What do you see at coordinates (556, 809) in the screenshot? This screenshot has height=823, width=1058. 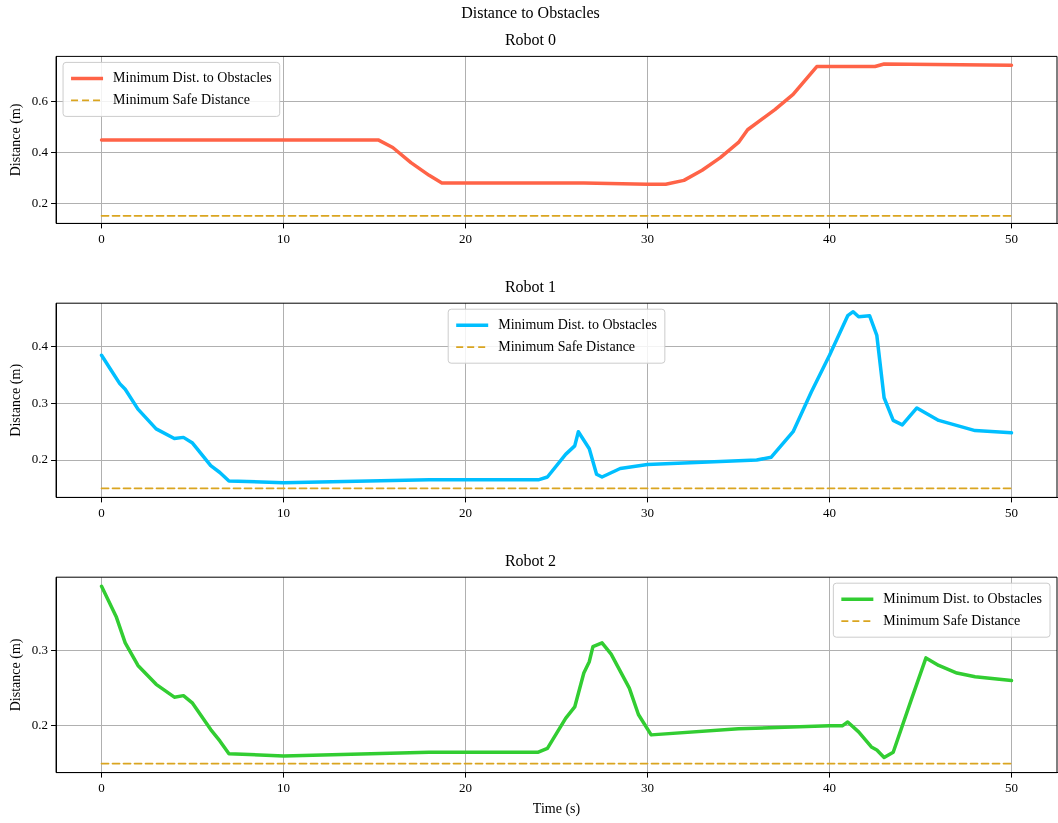 I see `x-axis-title: Time (s)` at bounding box center [556, 809].